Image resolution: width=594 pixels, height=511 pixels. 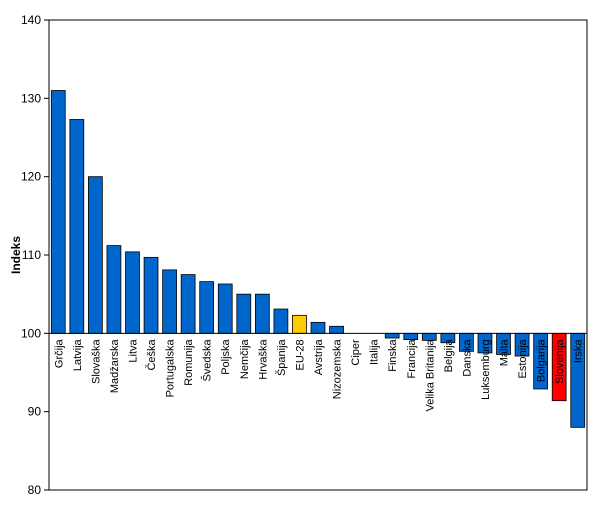 What do you see at coordinates (115, 365) in the screenshot?
I see `category-label: Madžarska` at bounding box center [115, 365].